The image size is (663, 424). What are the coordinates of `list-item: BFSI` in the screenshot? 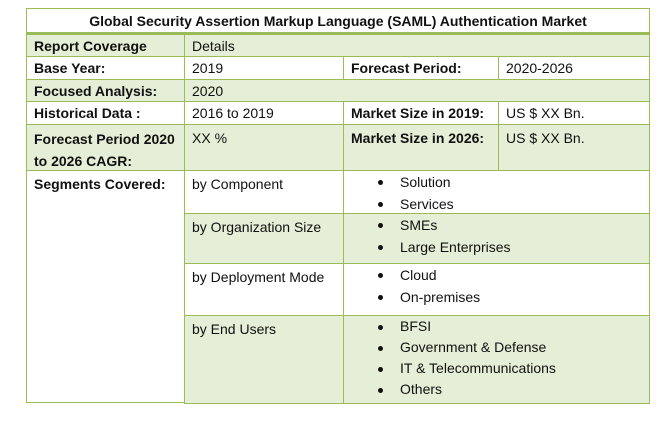 It's located at (496, 326).